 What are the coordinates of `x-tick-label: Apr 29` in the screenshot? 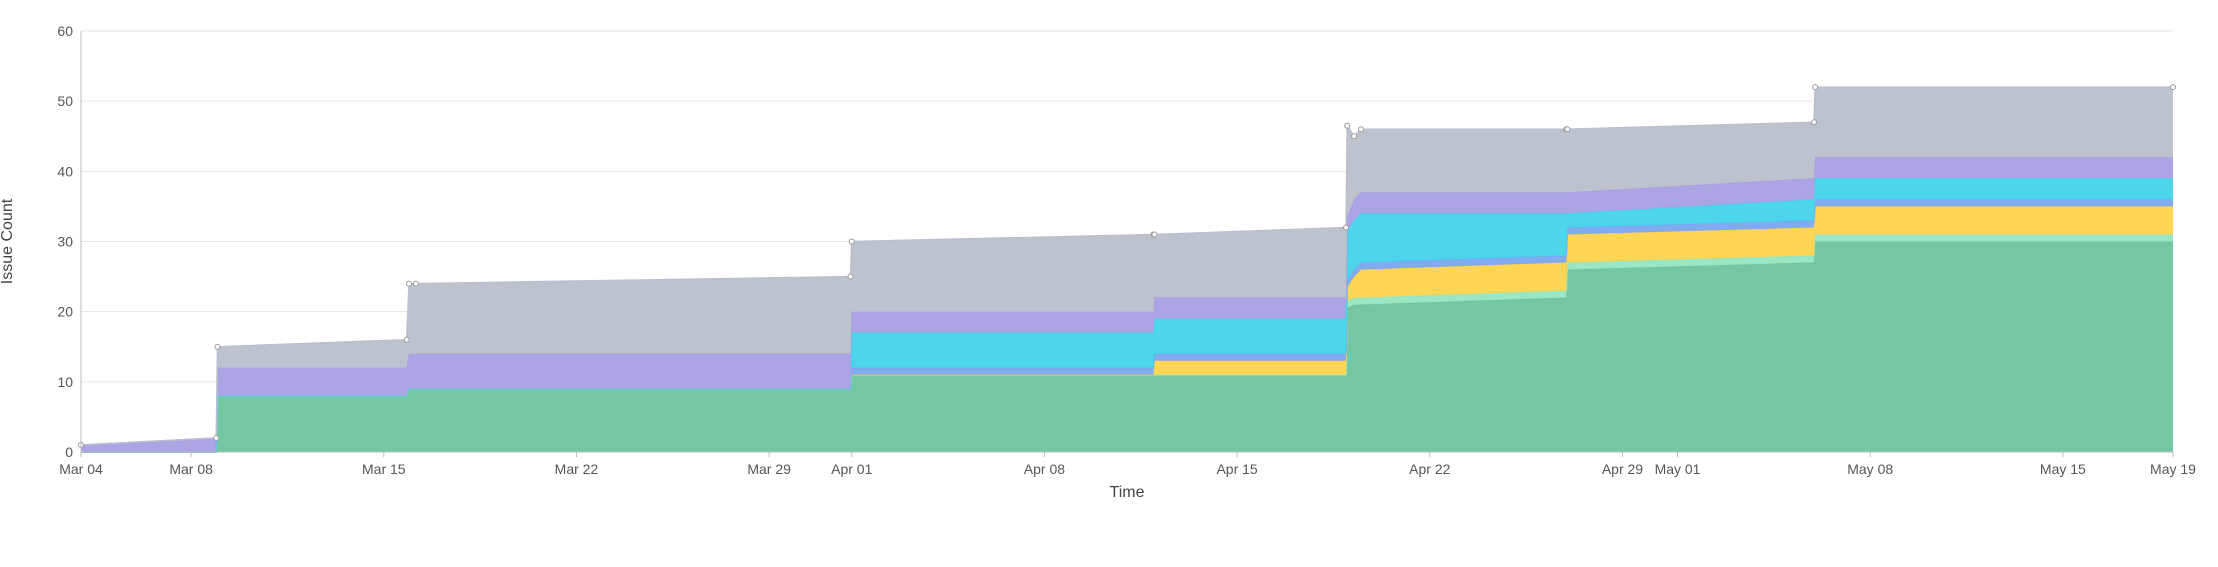 It's located at (1622, 469).